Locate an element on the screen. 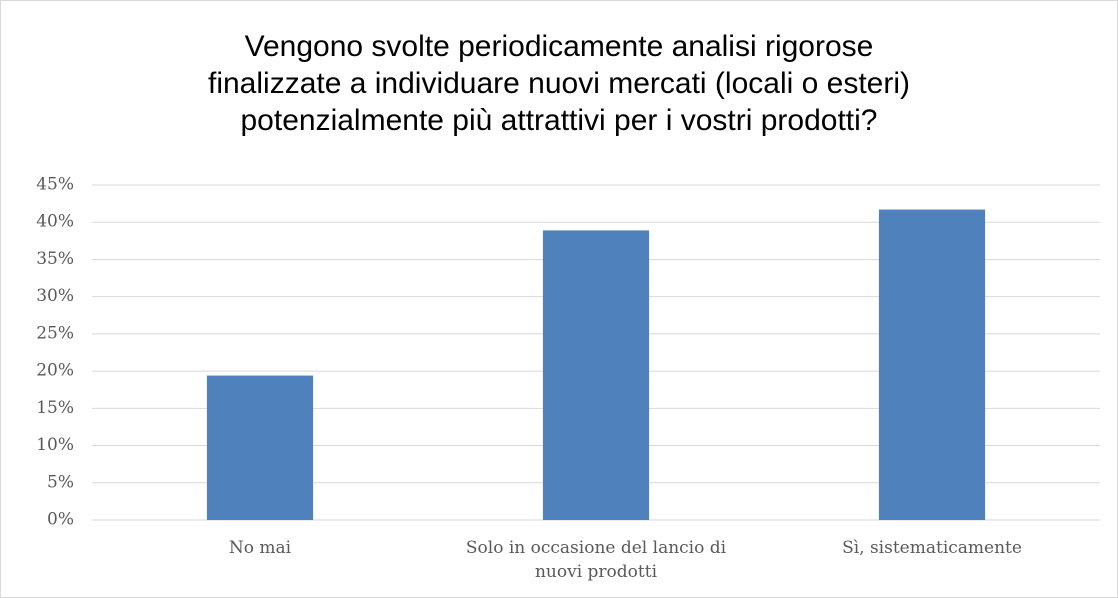 The width and height of the screenshot is (1118, 598). y-tick-label: 35% is located at coordinates (55, 259).